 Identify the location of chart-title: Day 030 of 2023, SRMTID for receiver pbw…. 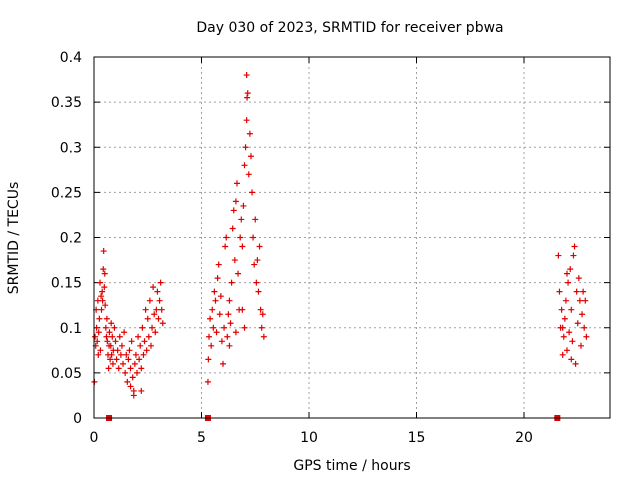
(349, 28).